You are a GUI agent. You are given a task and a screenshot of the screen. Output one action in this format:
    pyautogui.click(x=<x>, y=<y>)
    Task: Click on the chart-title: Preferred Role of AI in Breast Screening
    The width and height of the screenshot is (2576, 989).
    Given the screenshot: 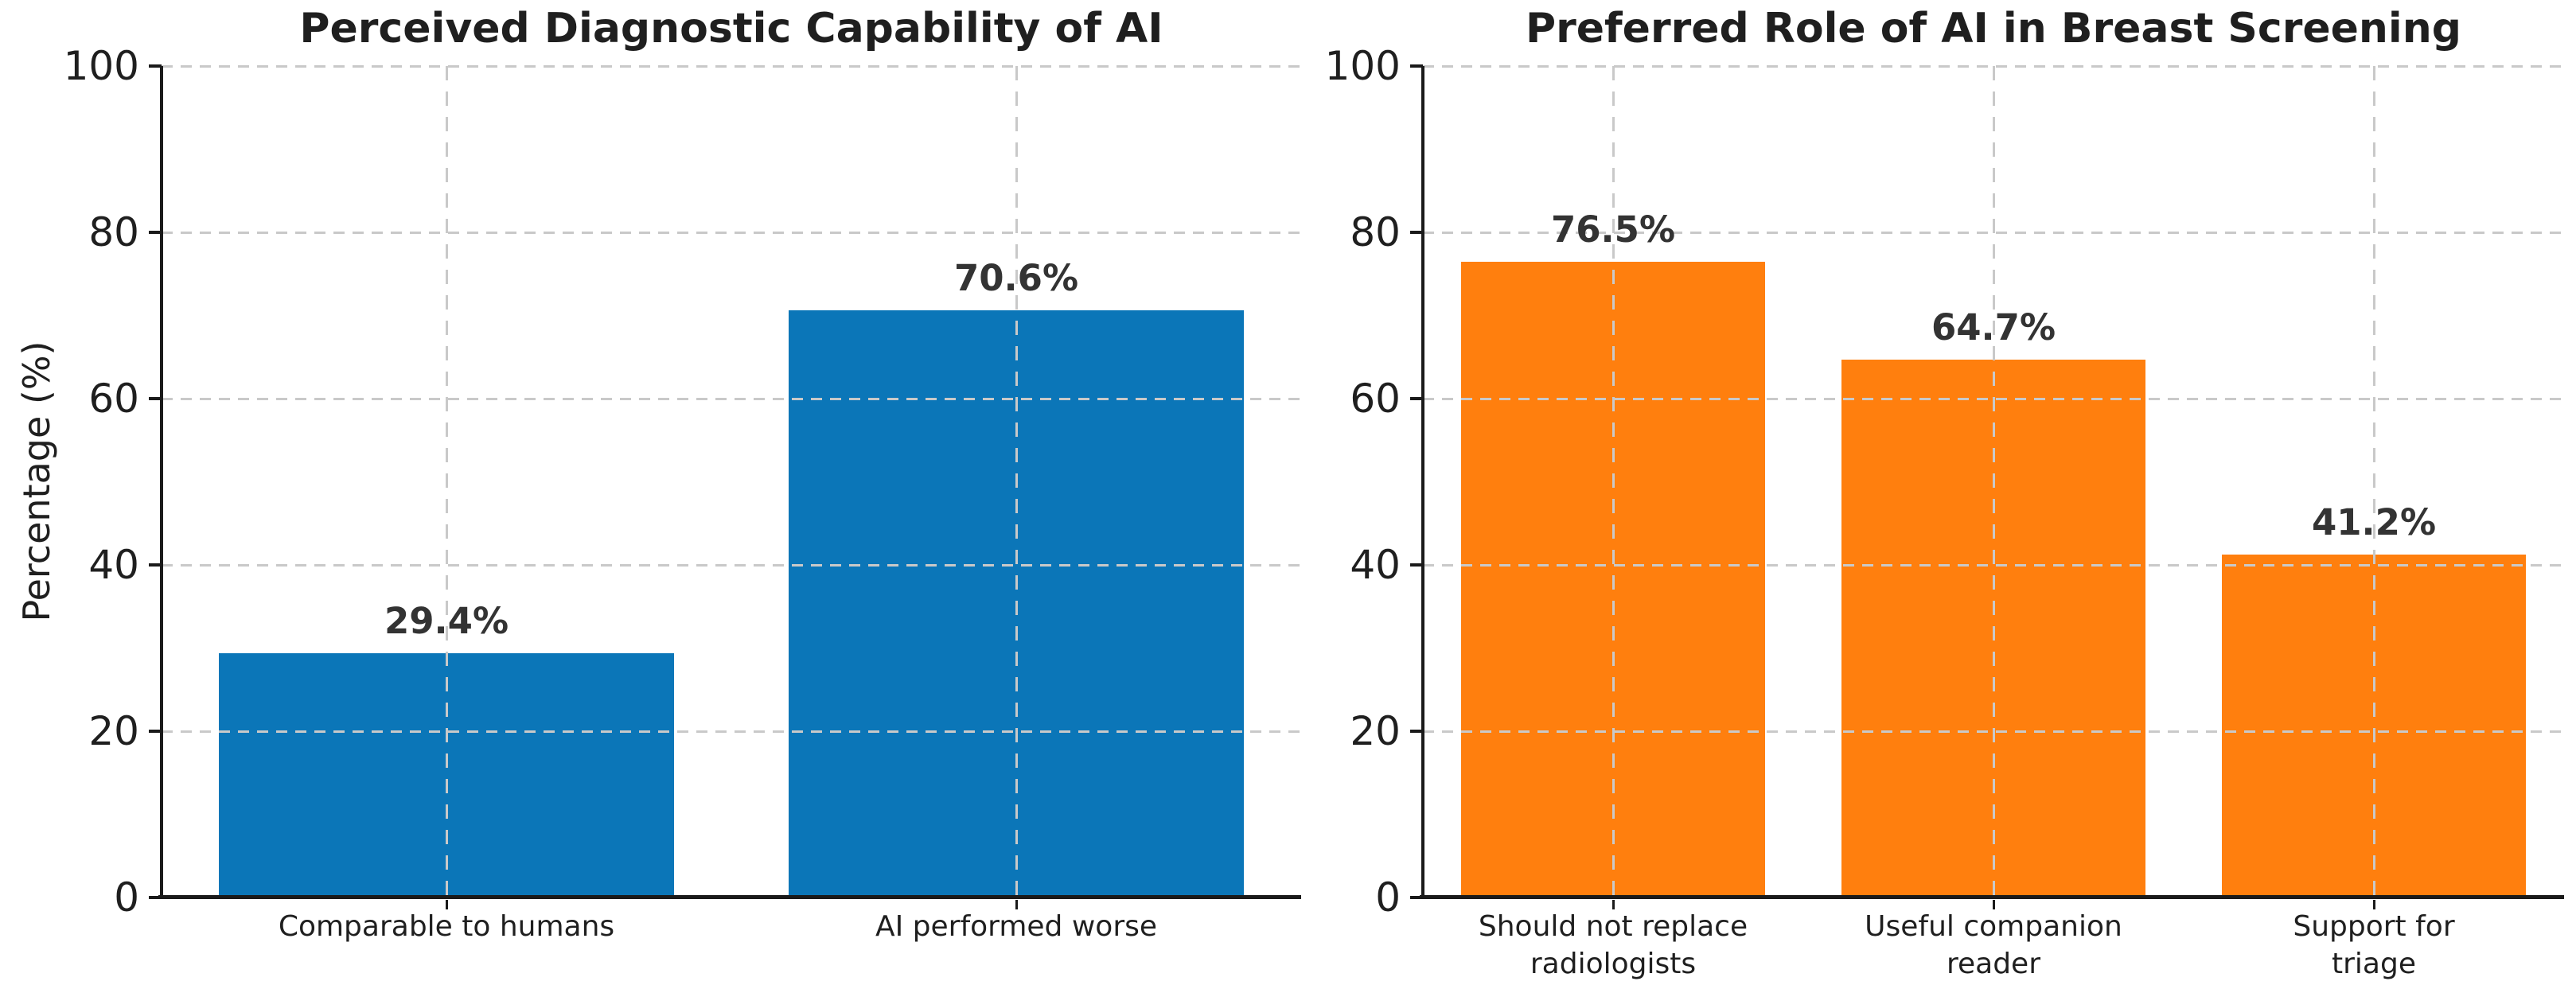 What is the action you would take?
    pyautogui.click(x=1993, y=29)
    